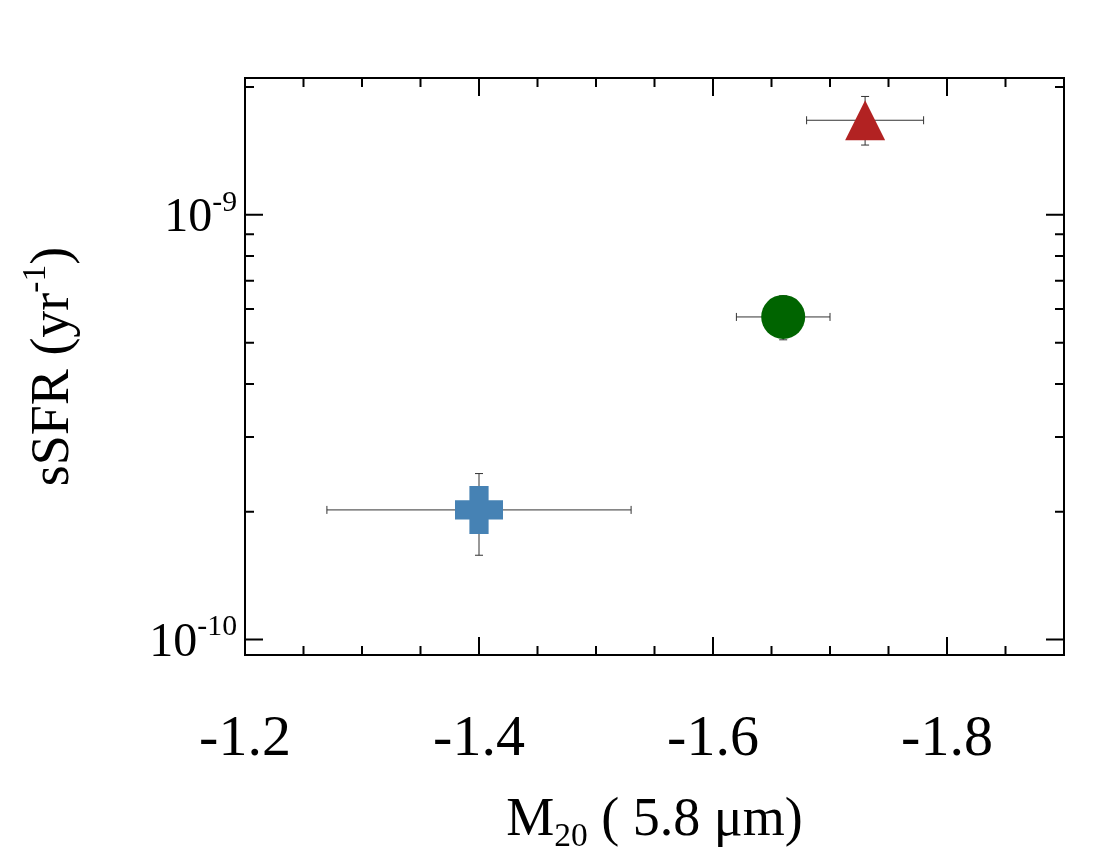 This screenshot has height=850, width=1100. What do you see at coordinates (713, 735) in the screenshot?
I see `x-tick-label: -1.6` at bounding box center [713, 735].